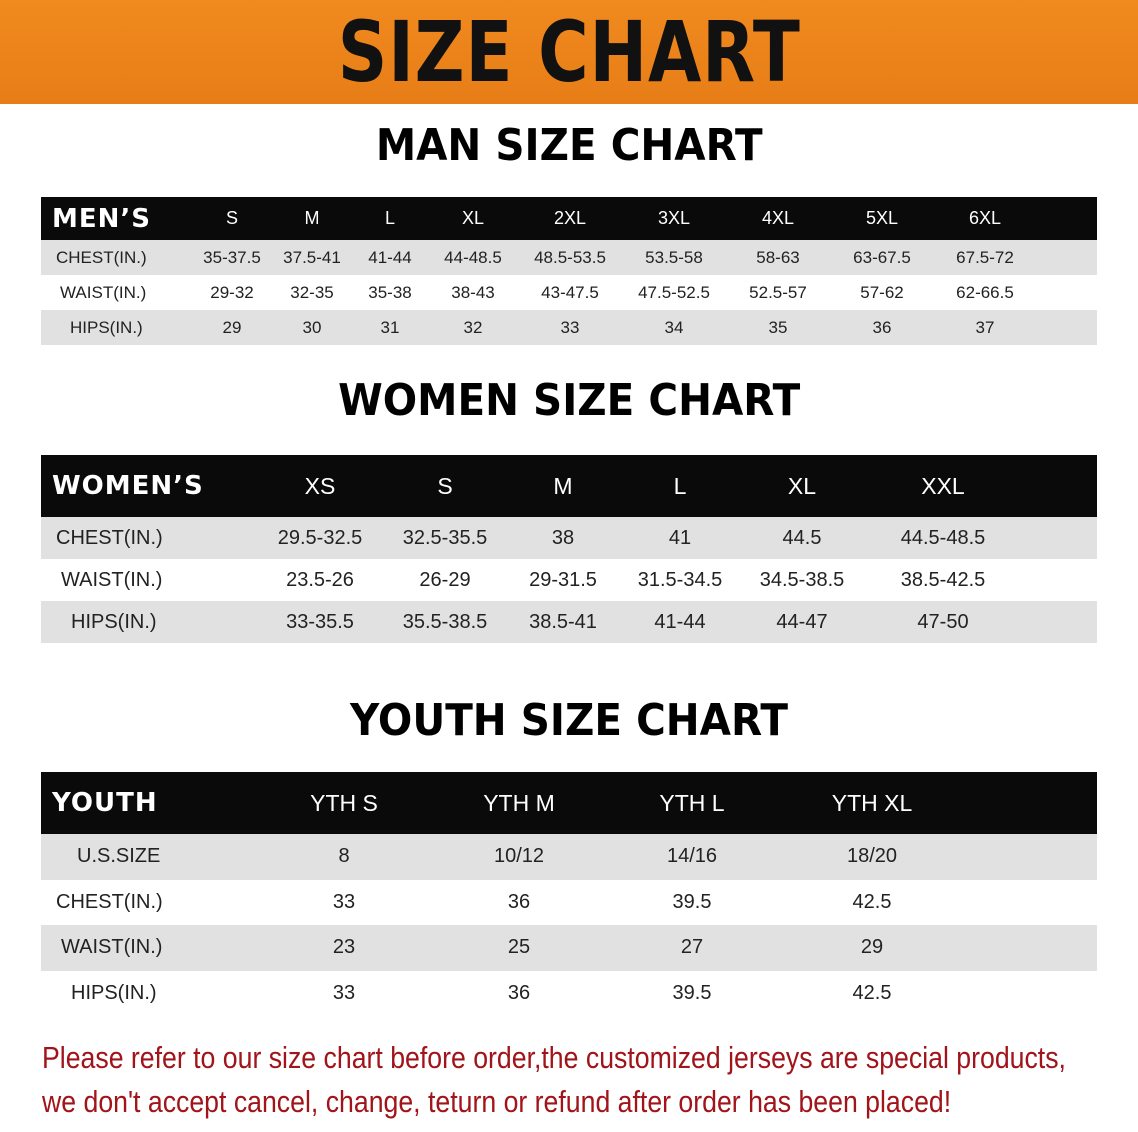 The image size is (1138, 1132). What do you see at coordinates (985, 327) in the screenshot?
I see `table-cell: 37` at bounding box center [985, 327].